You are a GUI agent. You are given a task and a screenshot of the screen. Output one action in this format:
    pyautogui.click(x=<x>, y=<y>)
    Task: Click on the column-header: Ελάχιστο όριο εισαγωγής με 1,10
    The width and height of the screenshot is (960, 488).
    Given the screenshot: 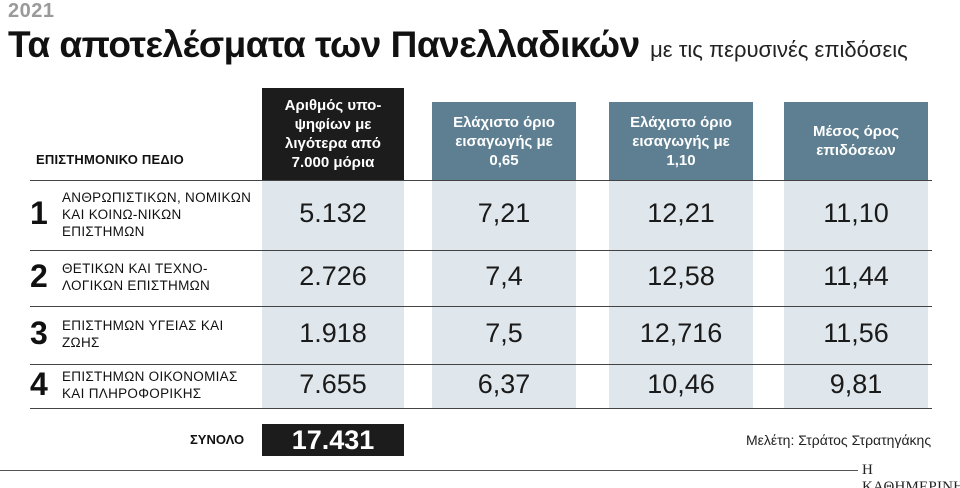 What is the action you would take?
    pyautogui.click(x=681, y=141)
    